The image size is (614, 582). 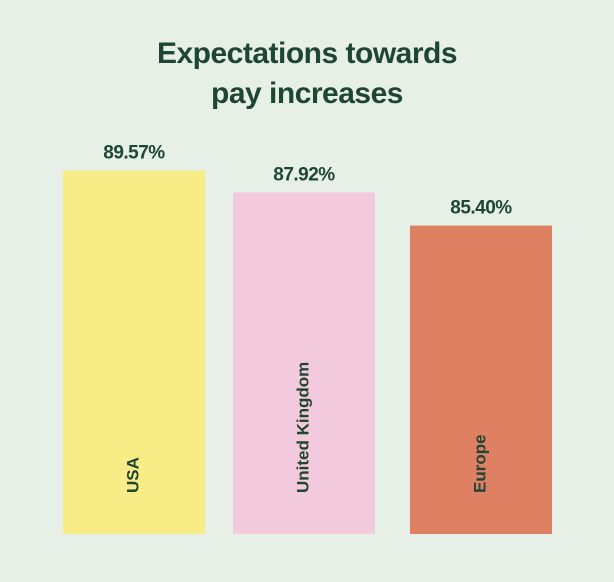 What do you see at coordinates (132, 475) in the screenshot?
I see `category-label: USA` at bounding box center [132, 475].